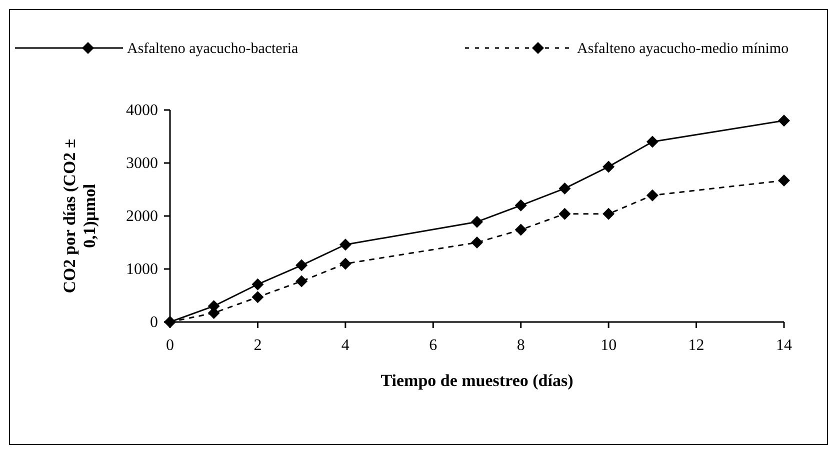  What do you see at coordinates (79, 216) in the screenshot?
I see `y-axis-title: CO2 por días (CO2 ± 0,1)µmol` at bounding box center [79, 216].